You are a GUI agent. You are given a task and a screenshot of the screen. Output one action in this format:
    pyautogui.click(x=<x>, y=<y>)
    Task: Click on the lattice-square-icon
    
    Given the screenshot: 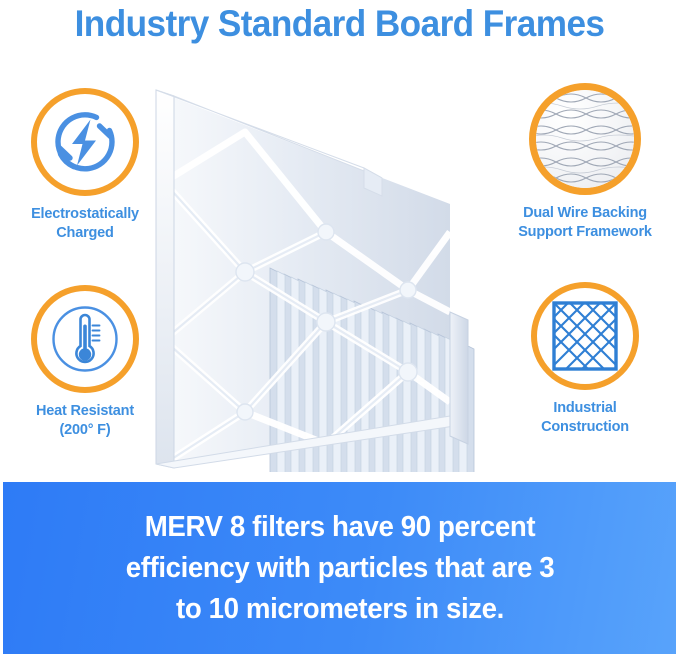 What is the action you would take?
    pyautogui.click(x=585, y=336)
    